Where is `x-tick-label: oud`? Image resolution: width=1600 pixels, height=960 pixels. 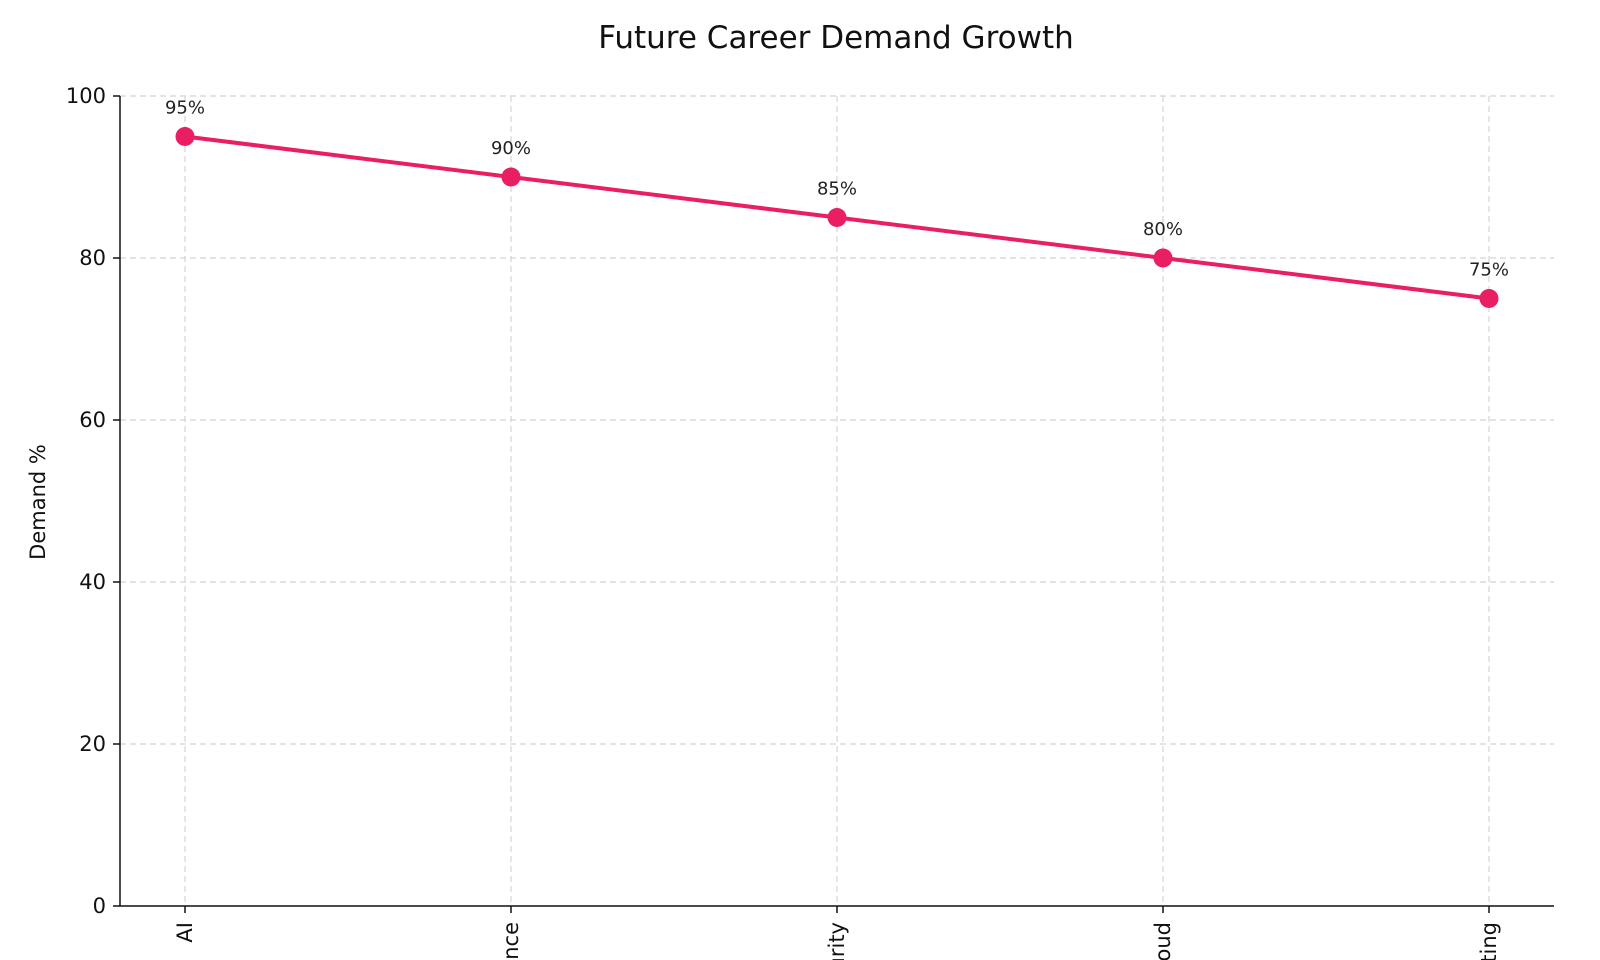 x-tick-label: oud is located at coordinates (1163, 941).